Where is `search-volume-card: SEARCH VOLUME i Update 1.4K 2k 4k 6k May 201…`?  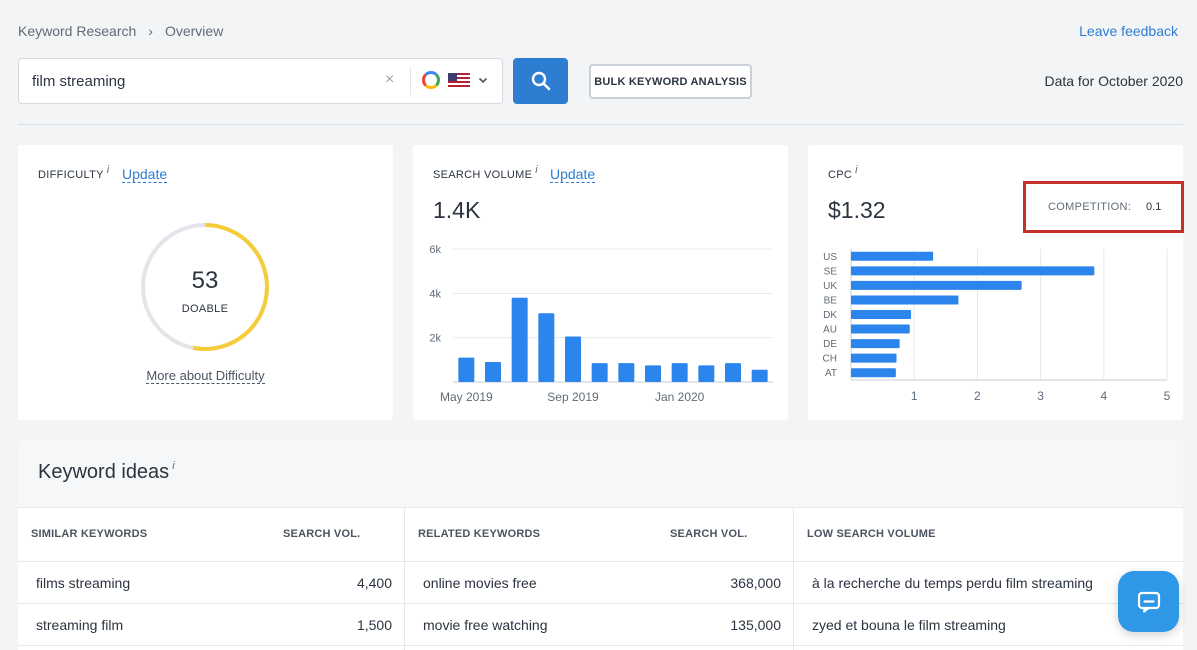
search-volume-card: SEARCH VOLUME i Update 1.4K 2k 4k 6k May 201… is located at coordinates (600, 282).